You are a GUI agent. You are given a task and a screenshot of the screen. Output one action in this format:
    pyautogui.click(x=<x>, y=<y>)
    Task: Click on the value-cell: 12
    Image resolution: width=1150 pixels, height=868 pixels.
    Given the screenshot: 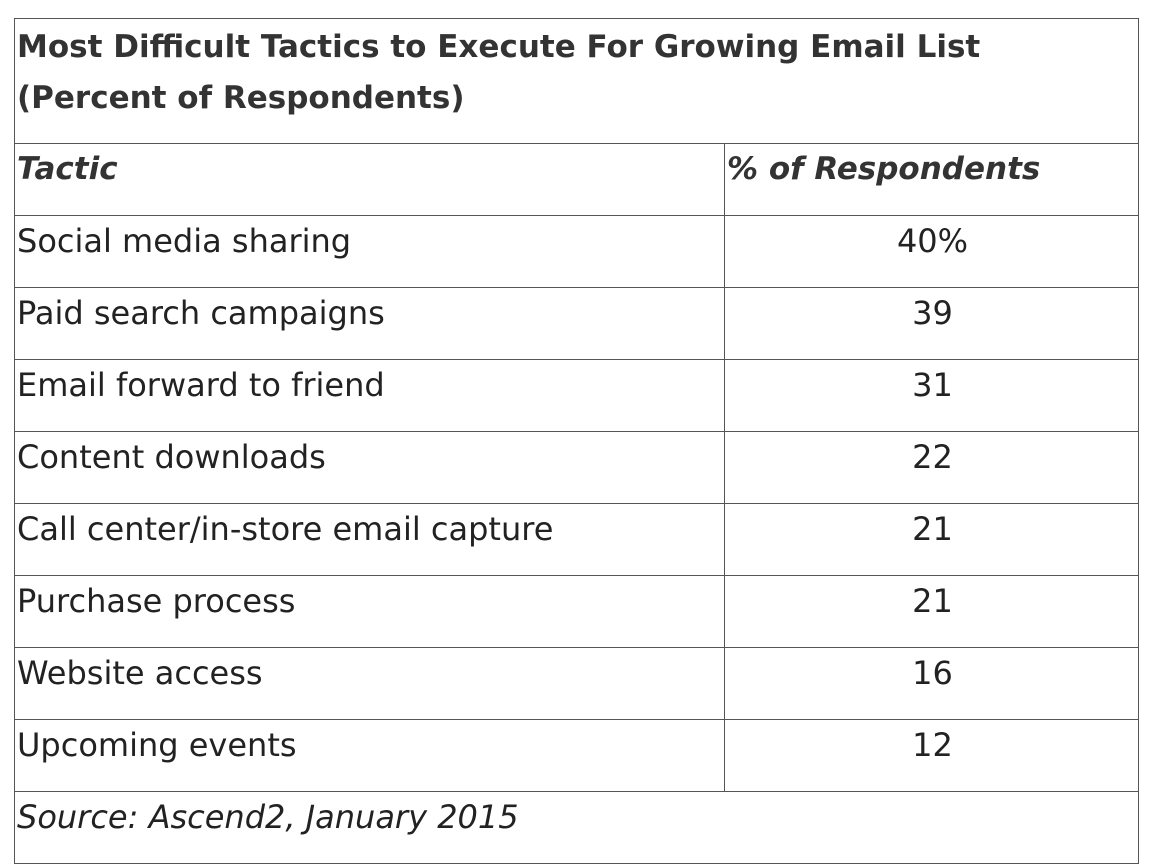 What is the action you would take?
    pyautogui.click(x=931, y=755)
    